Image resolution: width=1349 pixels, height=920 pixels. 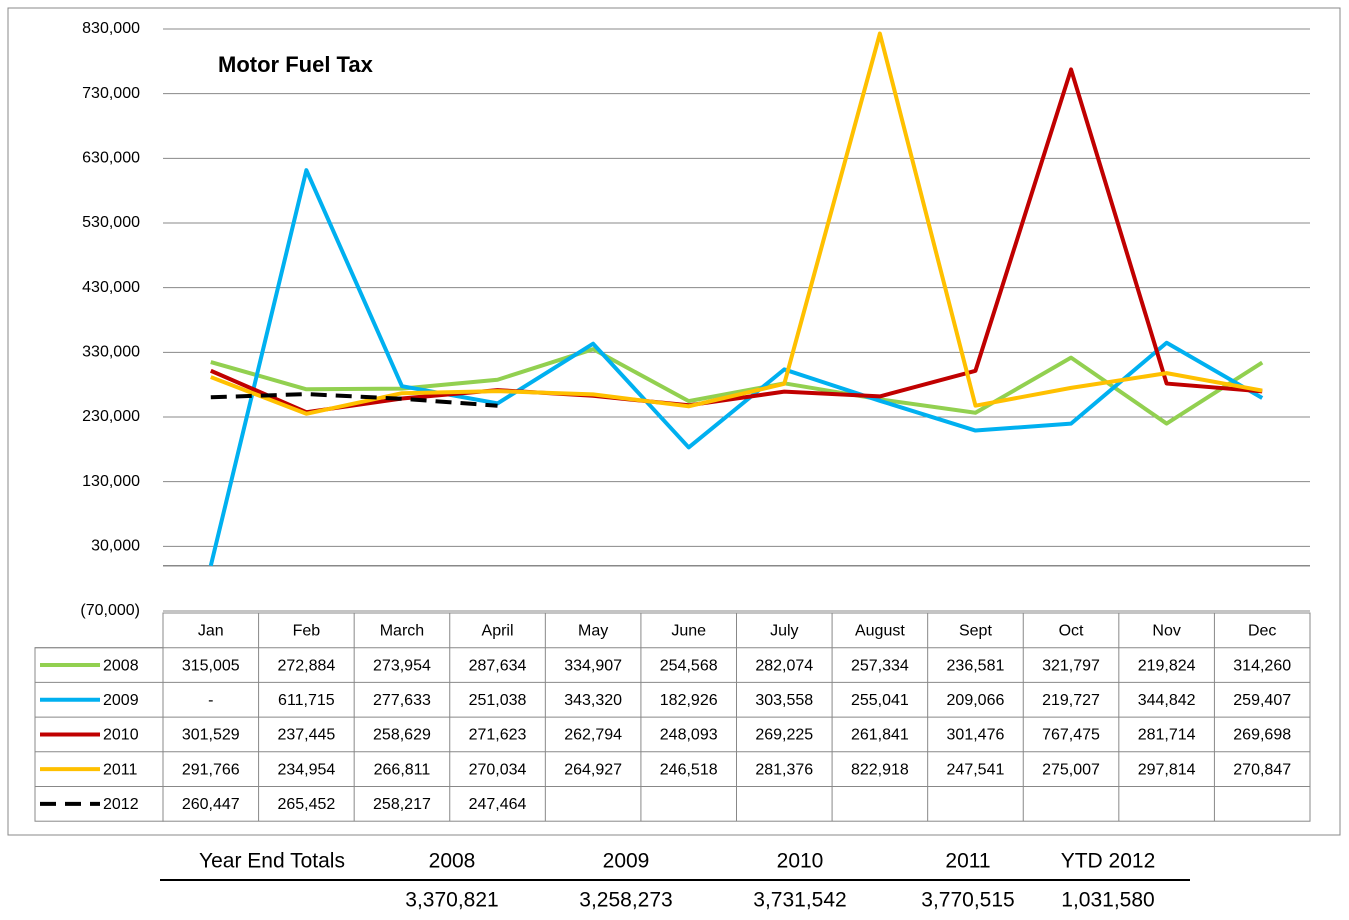 I want to click on x-tick-label: Sept, so click(x=975, y=631).